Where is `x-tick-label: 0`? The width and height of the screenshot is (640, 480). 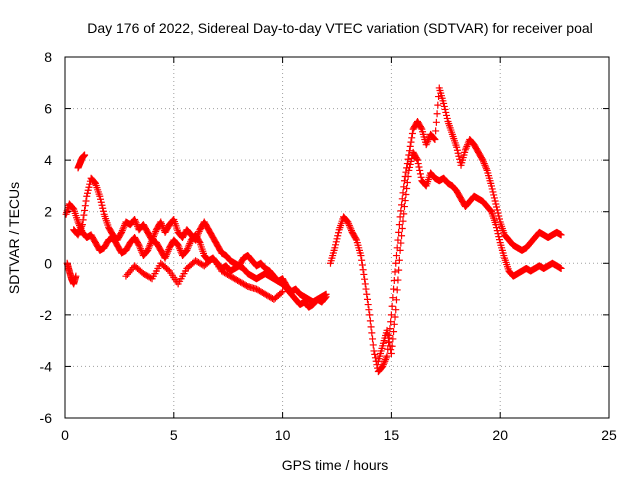
x-tick-label: 0 is located at coordinates (65, 435).